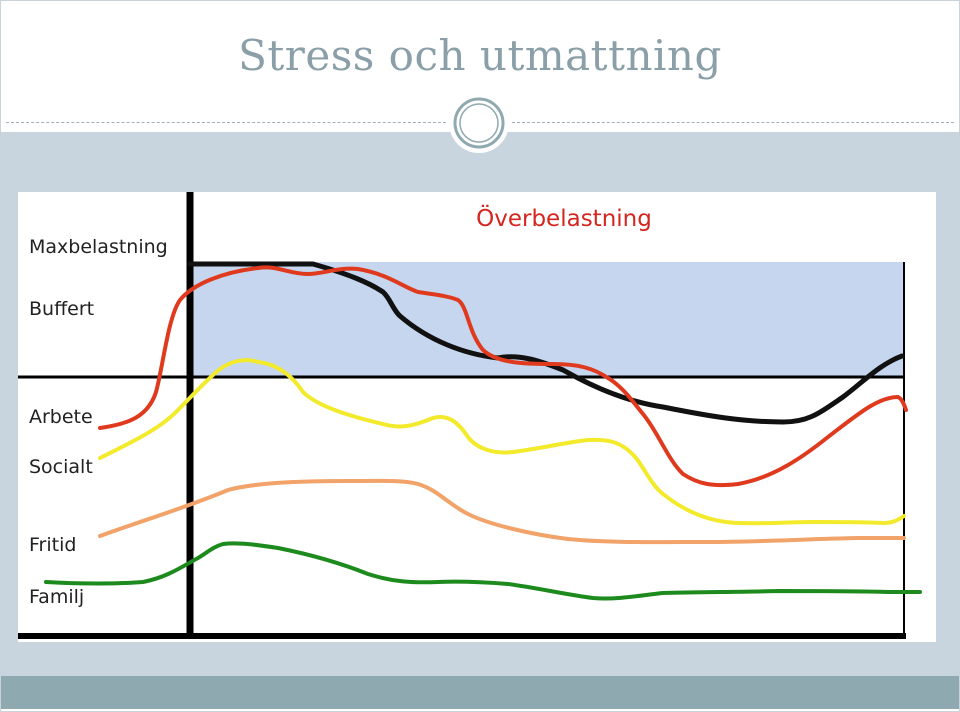  Describe the element at coordinates (564, 219) in the screenshot. I see `overload-label: Överbelastning` at that location.